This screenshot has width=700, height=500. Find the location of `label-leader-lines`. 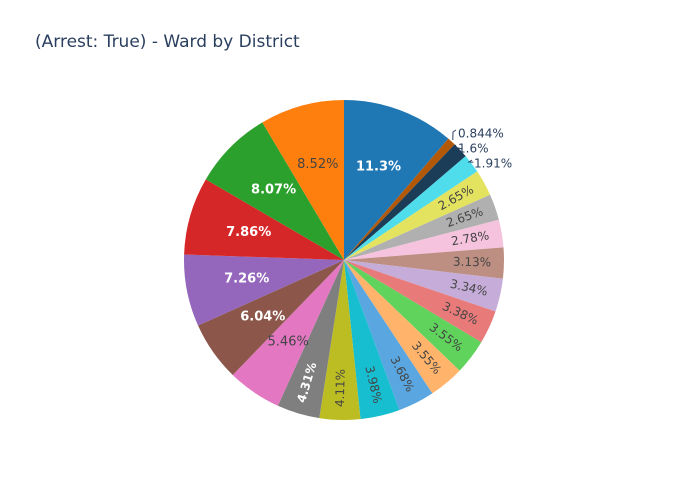

label-leader-lines is located at coordinates (462, 146).